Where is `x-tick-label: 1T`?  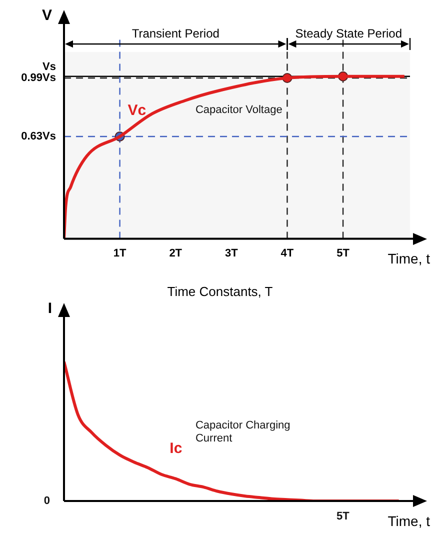
x-tick-label: 1T is located at coordinates (119, 253).